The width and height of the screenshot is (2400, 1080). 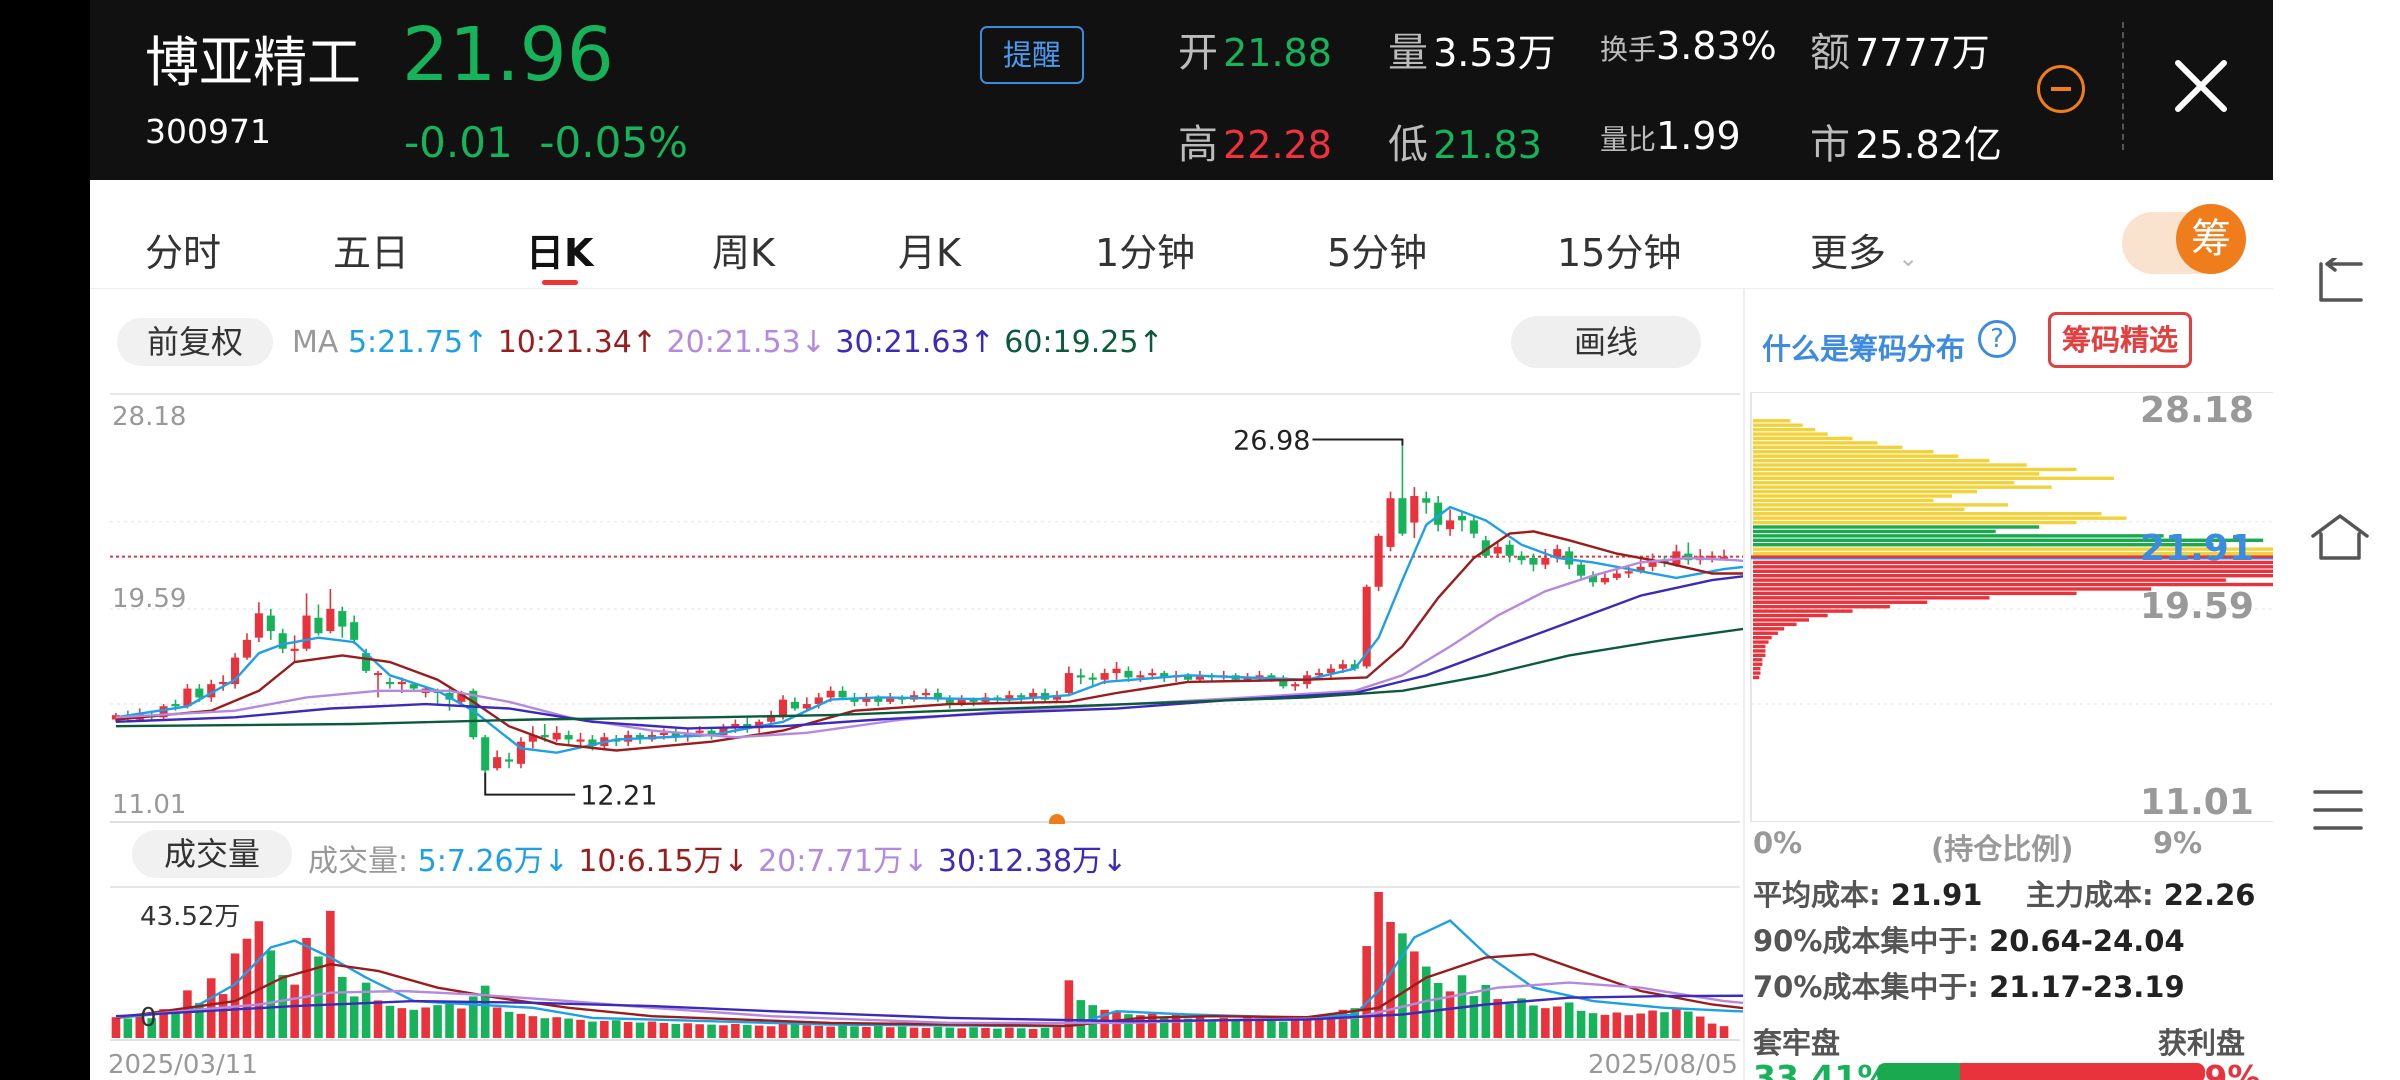 What do you see at coordinates (930, 652) in the screenshot?
I see `ma-line-ma30` at bounding box center [930, 652].